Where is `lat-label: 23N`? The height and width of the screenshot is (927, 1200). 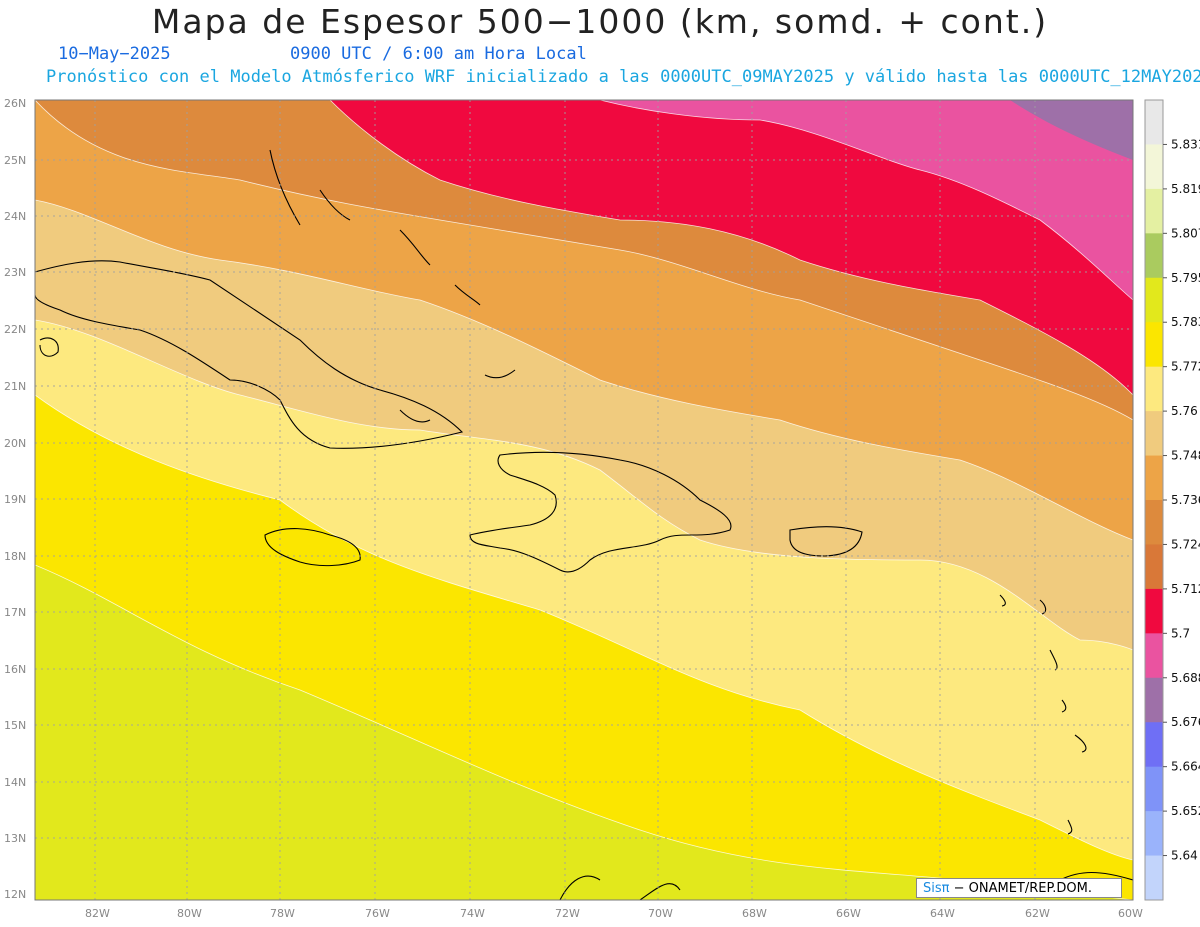 lat-label: 23N is located at coordinates (15, 272).